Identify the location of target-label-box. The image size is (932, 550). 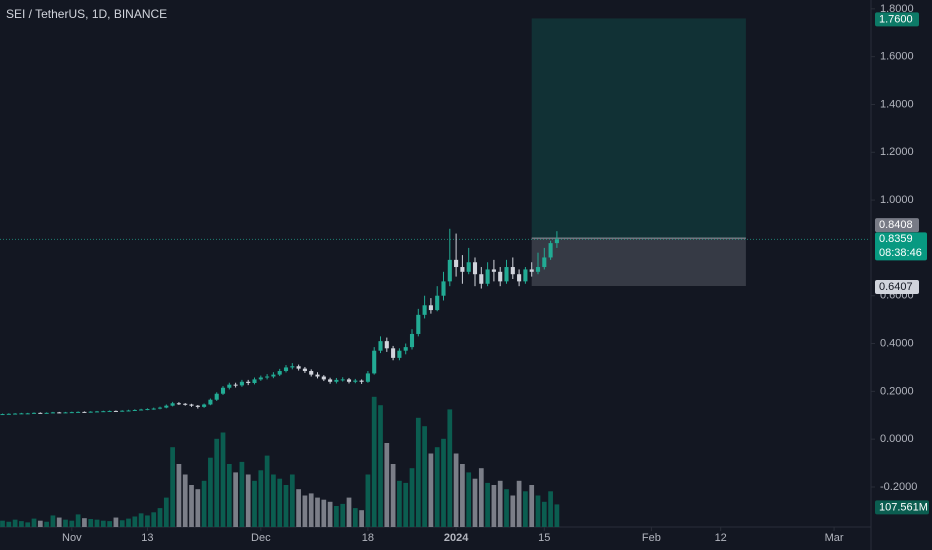
(897, 19).